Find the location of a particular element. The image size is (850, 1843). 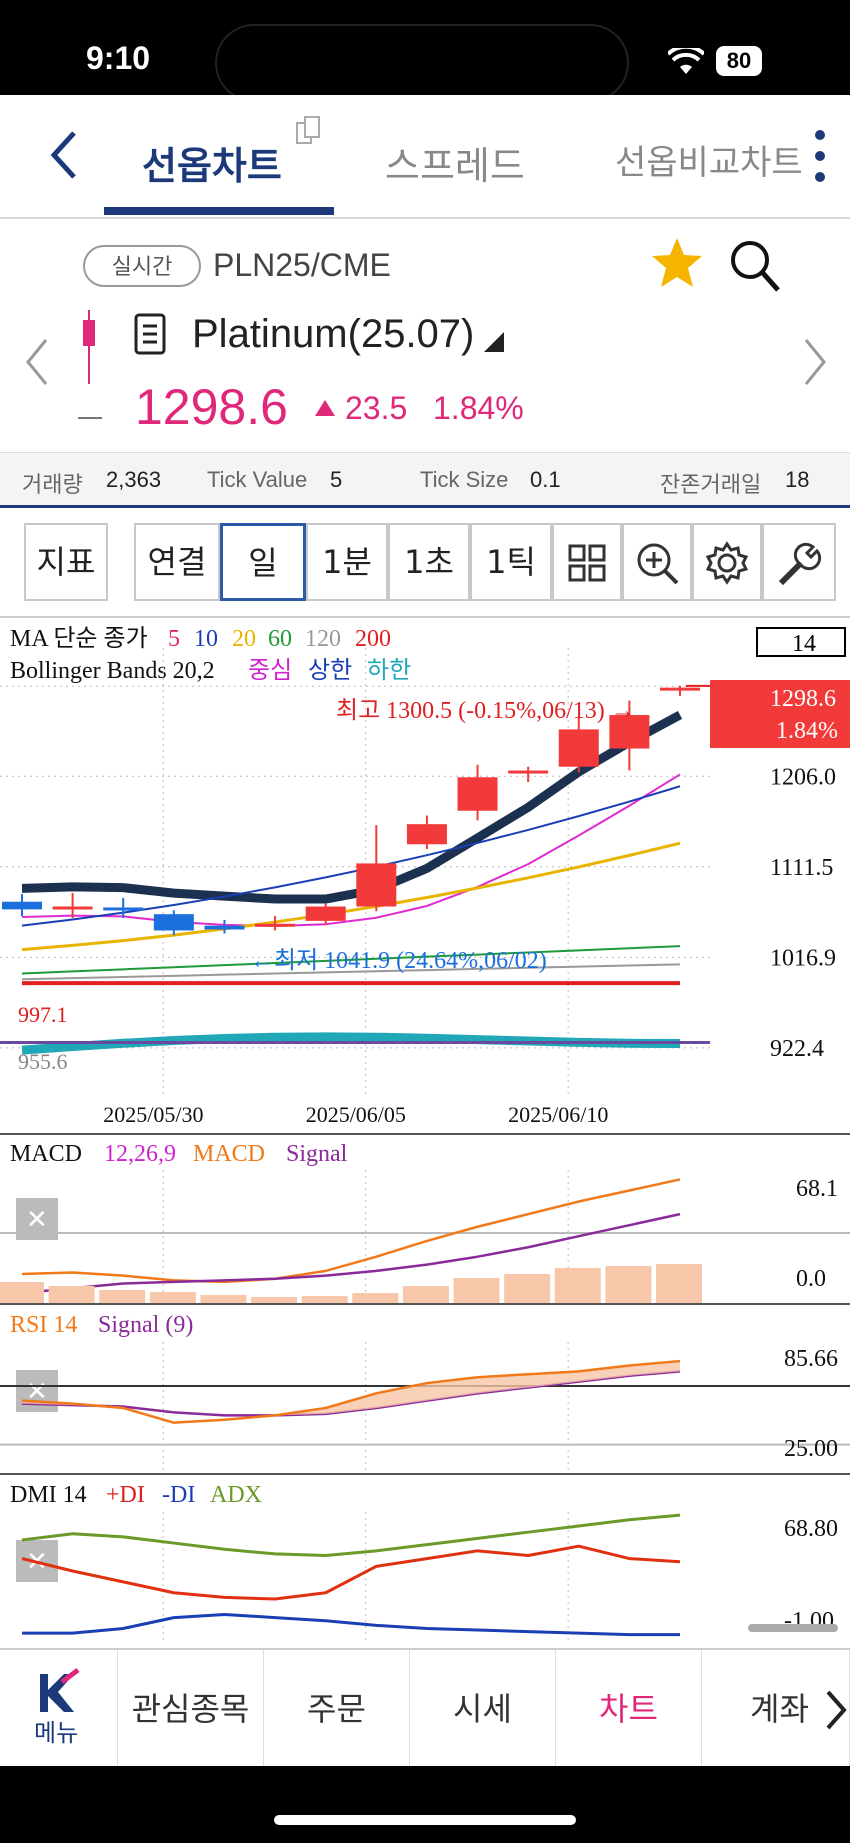

top-nav: 선옵차트 스프레드 선옵비교차트 is located at coordinates (425, 157).